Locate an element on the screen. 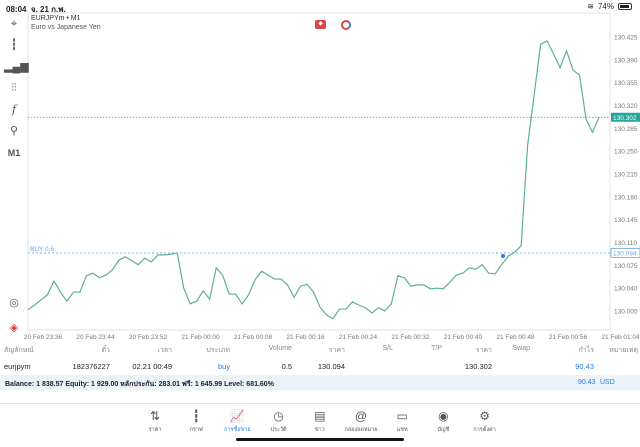 Image resolution: width=640 pixels, height=447 pixels. x-tick-label: 21 Feb 00:40 is located at coordinates (463, 337).